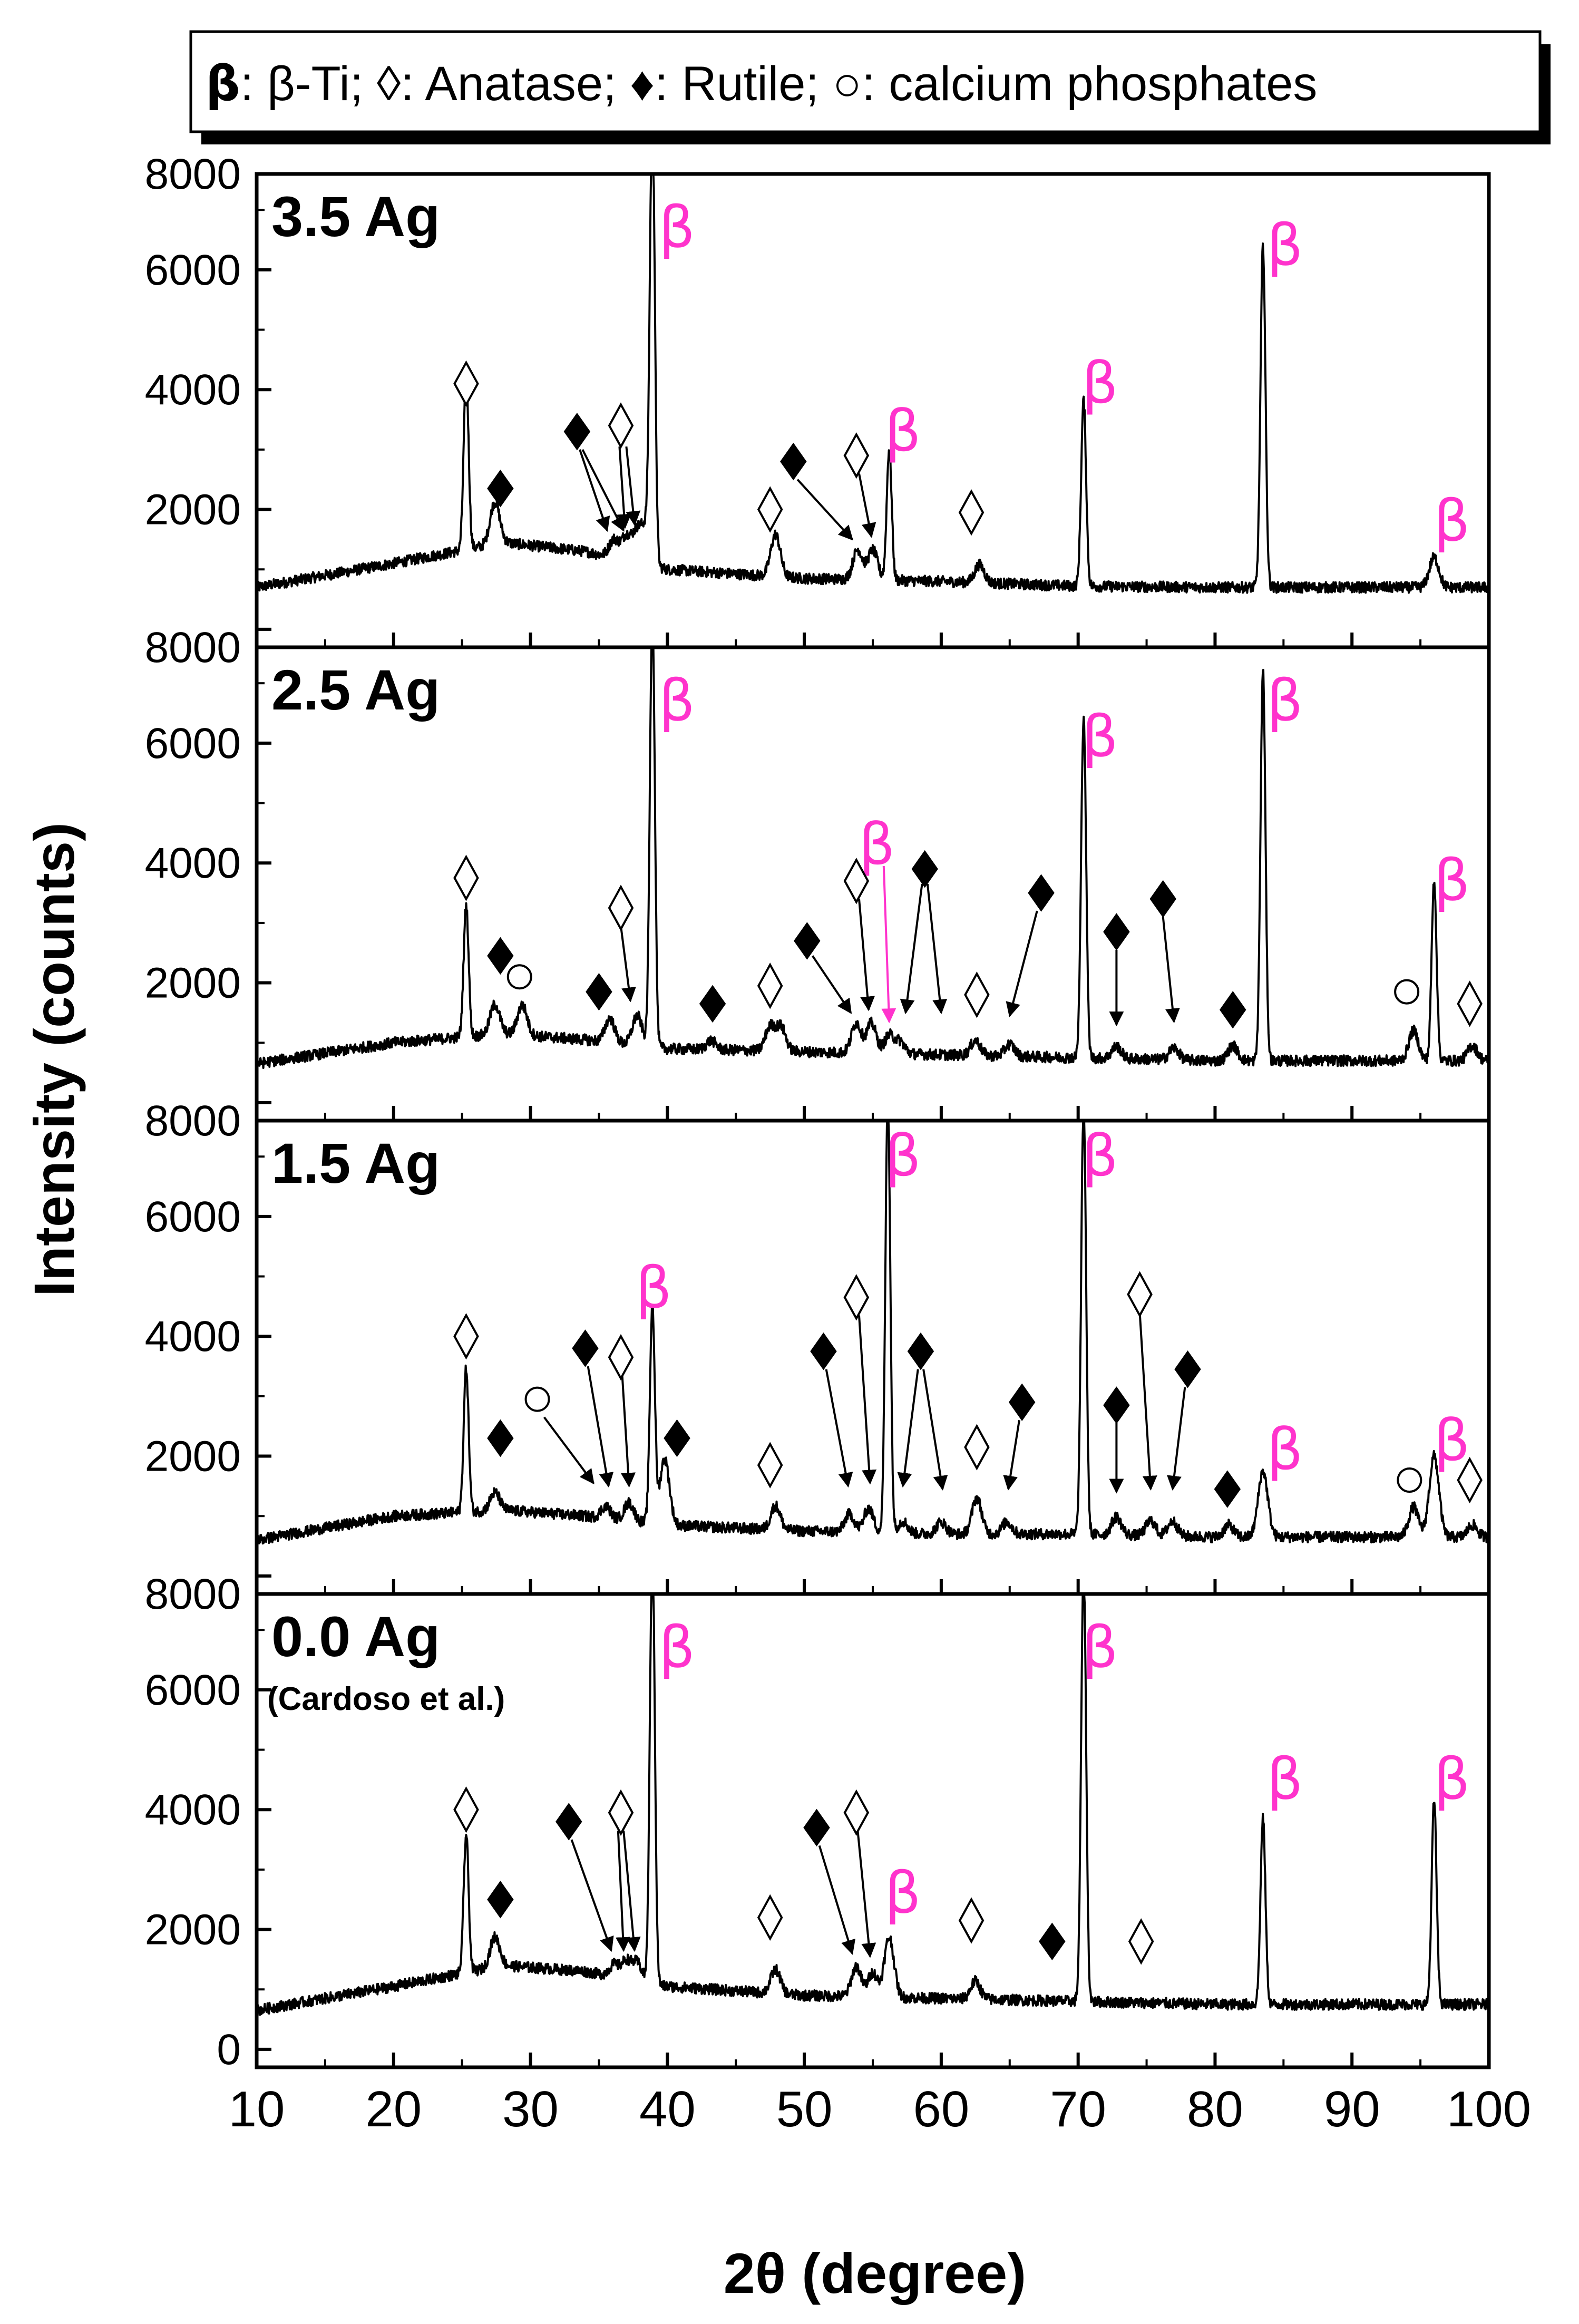 The height and width of the screenshot is (2324, 1579). What do you see at coordinates (355, 1636) in the screenshot?
I see `panel-title: 0.0 Ag` at bounding box center [355, 1636].